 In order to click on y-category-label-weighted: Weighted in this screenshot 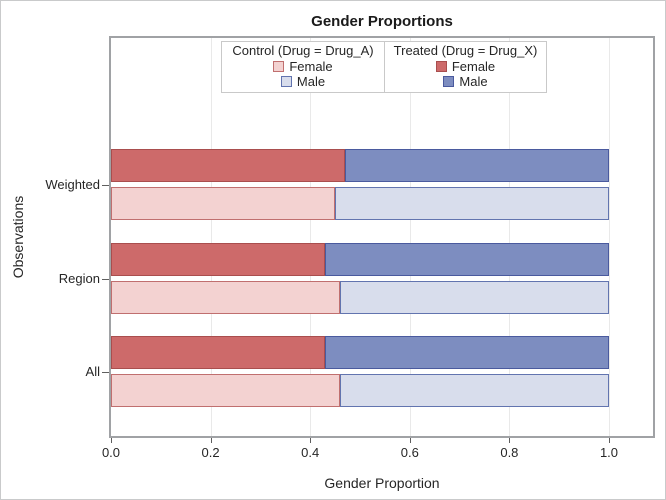, I will do `click(72, 184)`.